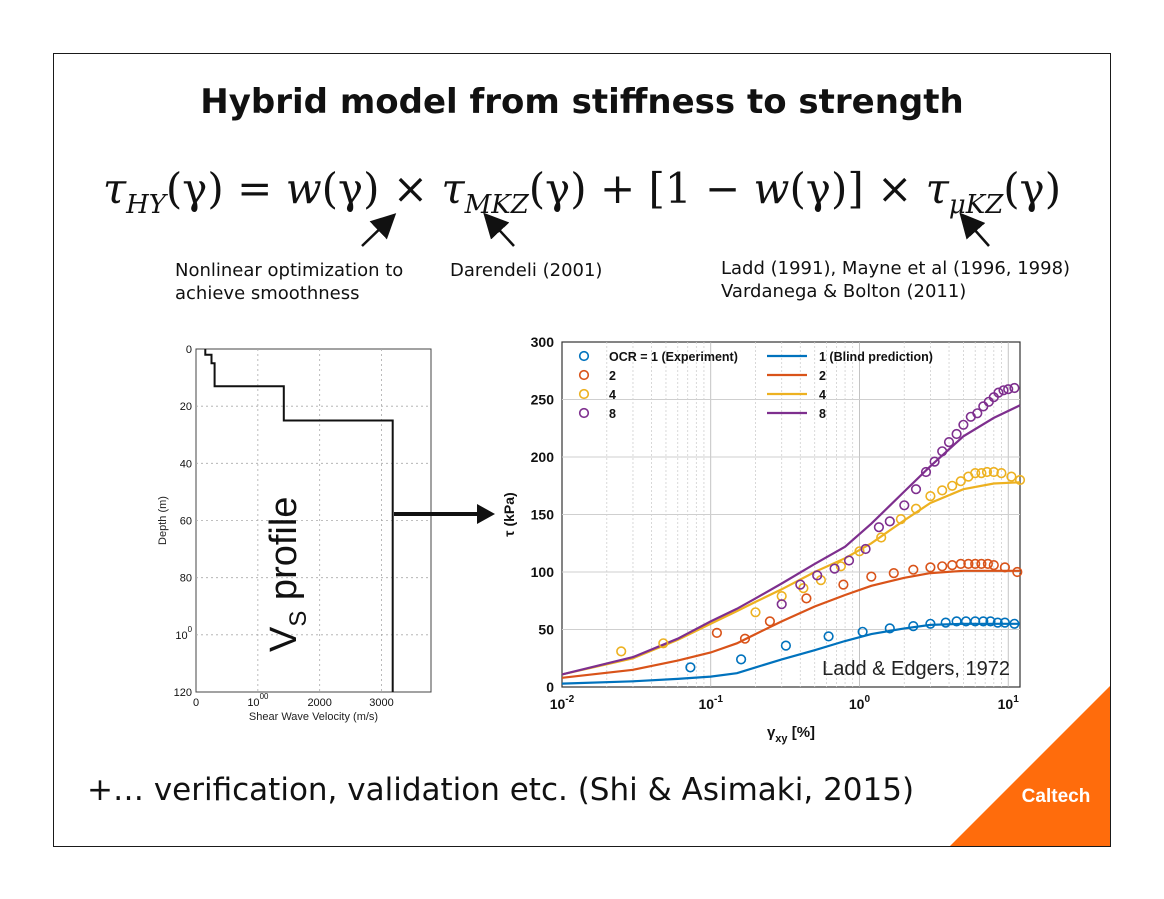 This screenshot has width=1164, height=899. Describe the element at coordinates (146, 205) in the screenshot. I see `eq-sub-hy: HY` at that location.